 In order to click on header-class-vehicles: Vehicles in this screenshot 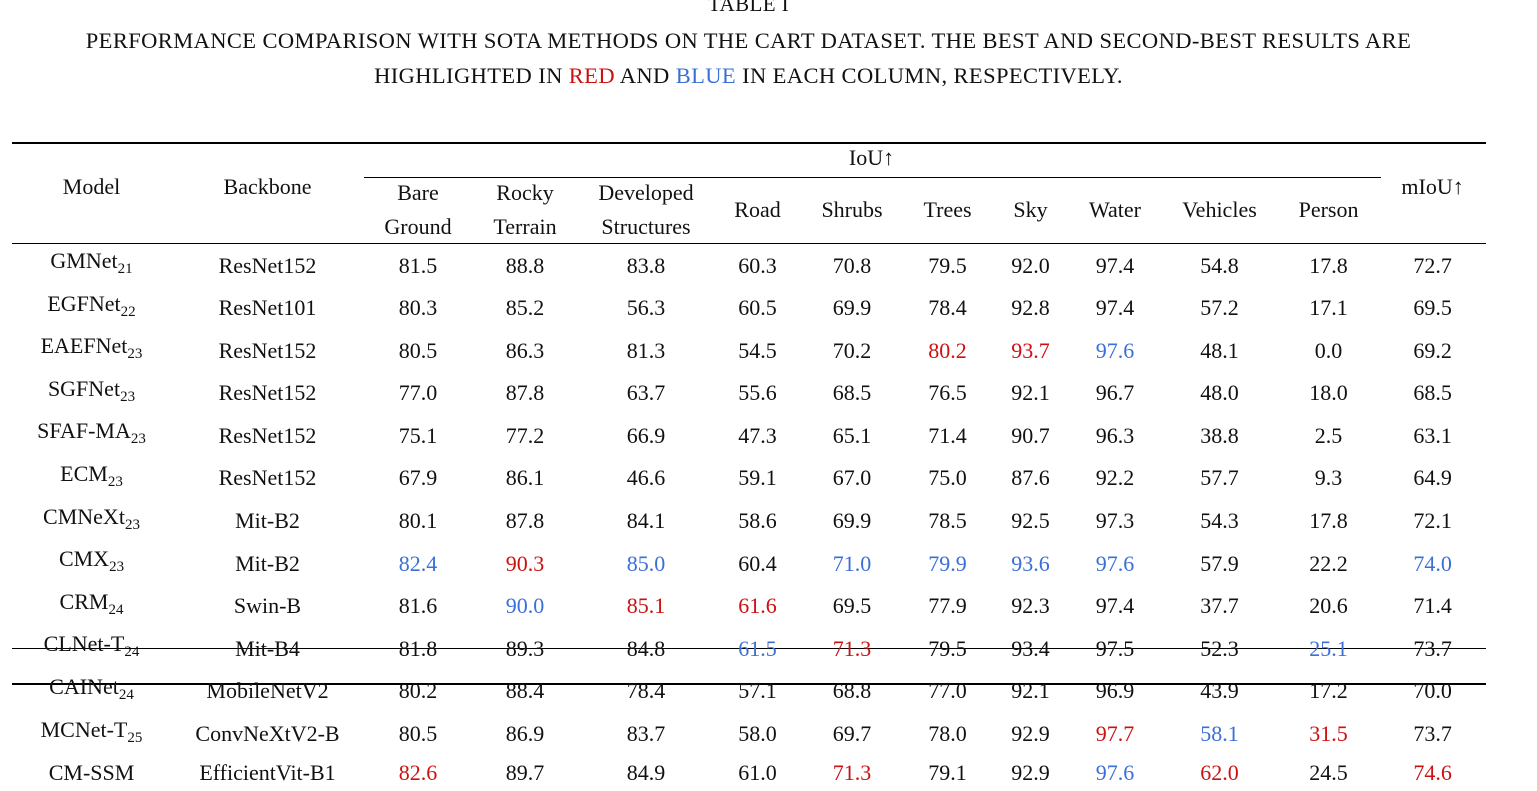, I will do `click(1219, 210)`.